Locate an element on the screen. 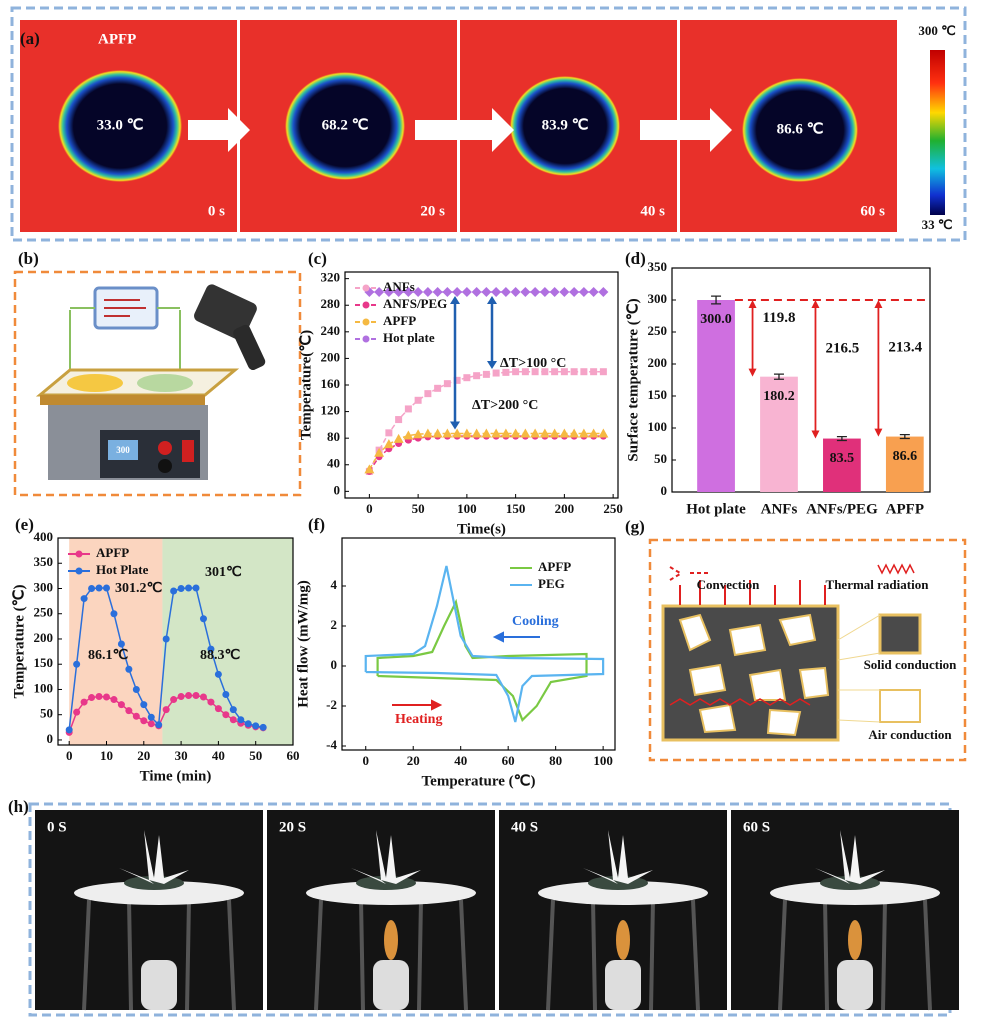 This screenshot has height=1025, width=981. y-tick-label: 160 is located at coordinates (331, 383).